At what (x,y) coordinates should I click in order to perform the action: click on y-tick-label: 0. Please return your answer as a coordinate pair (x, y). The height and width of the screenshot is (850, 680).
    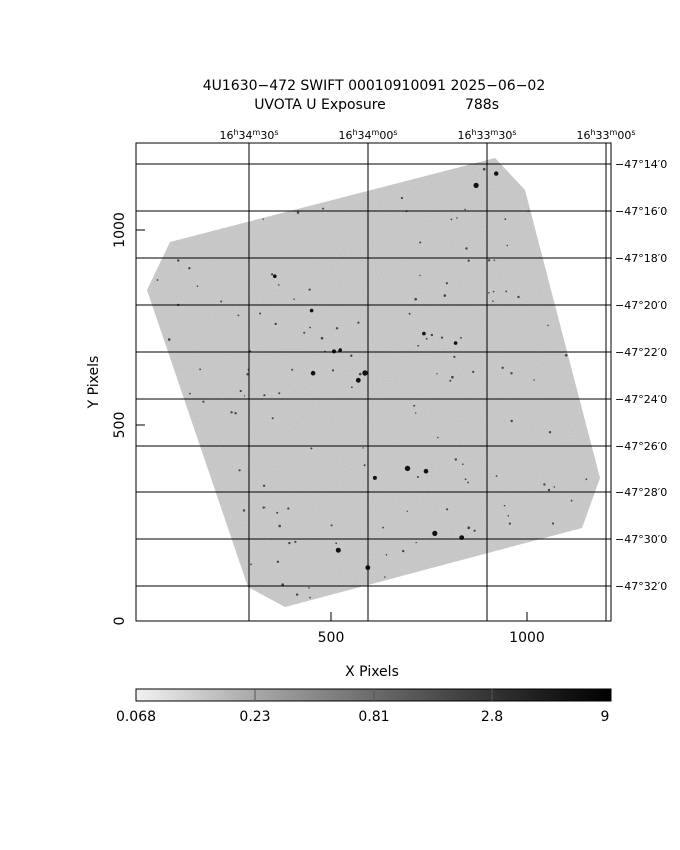
    Looking at the image, I should click on (120, 621).